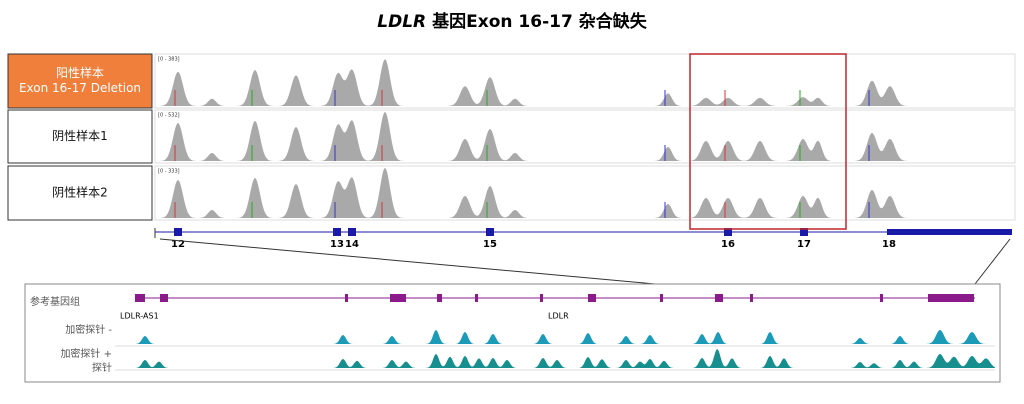 The height and width of the screenshot is (404, 1024). Describe the element at coordinates (539, 21) in the screenshot. I see `title-text: 基因Exon 16-17 杂合缺失` at that location.